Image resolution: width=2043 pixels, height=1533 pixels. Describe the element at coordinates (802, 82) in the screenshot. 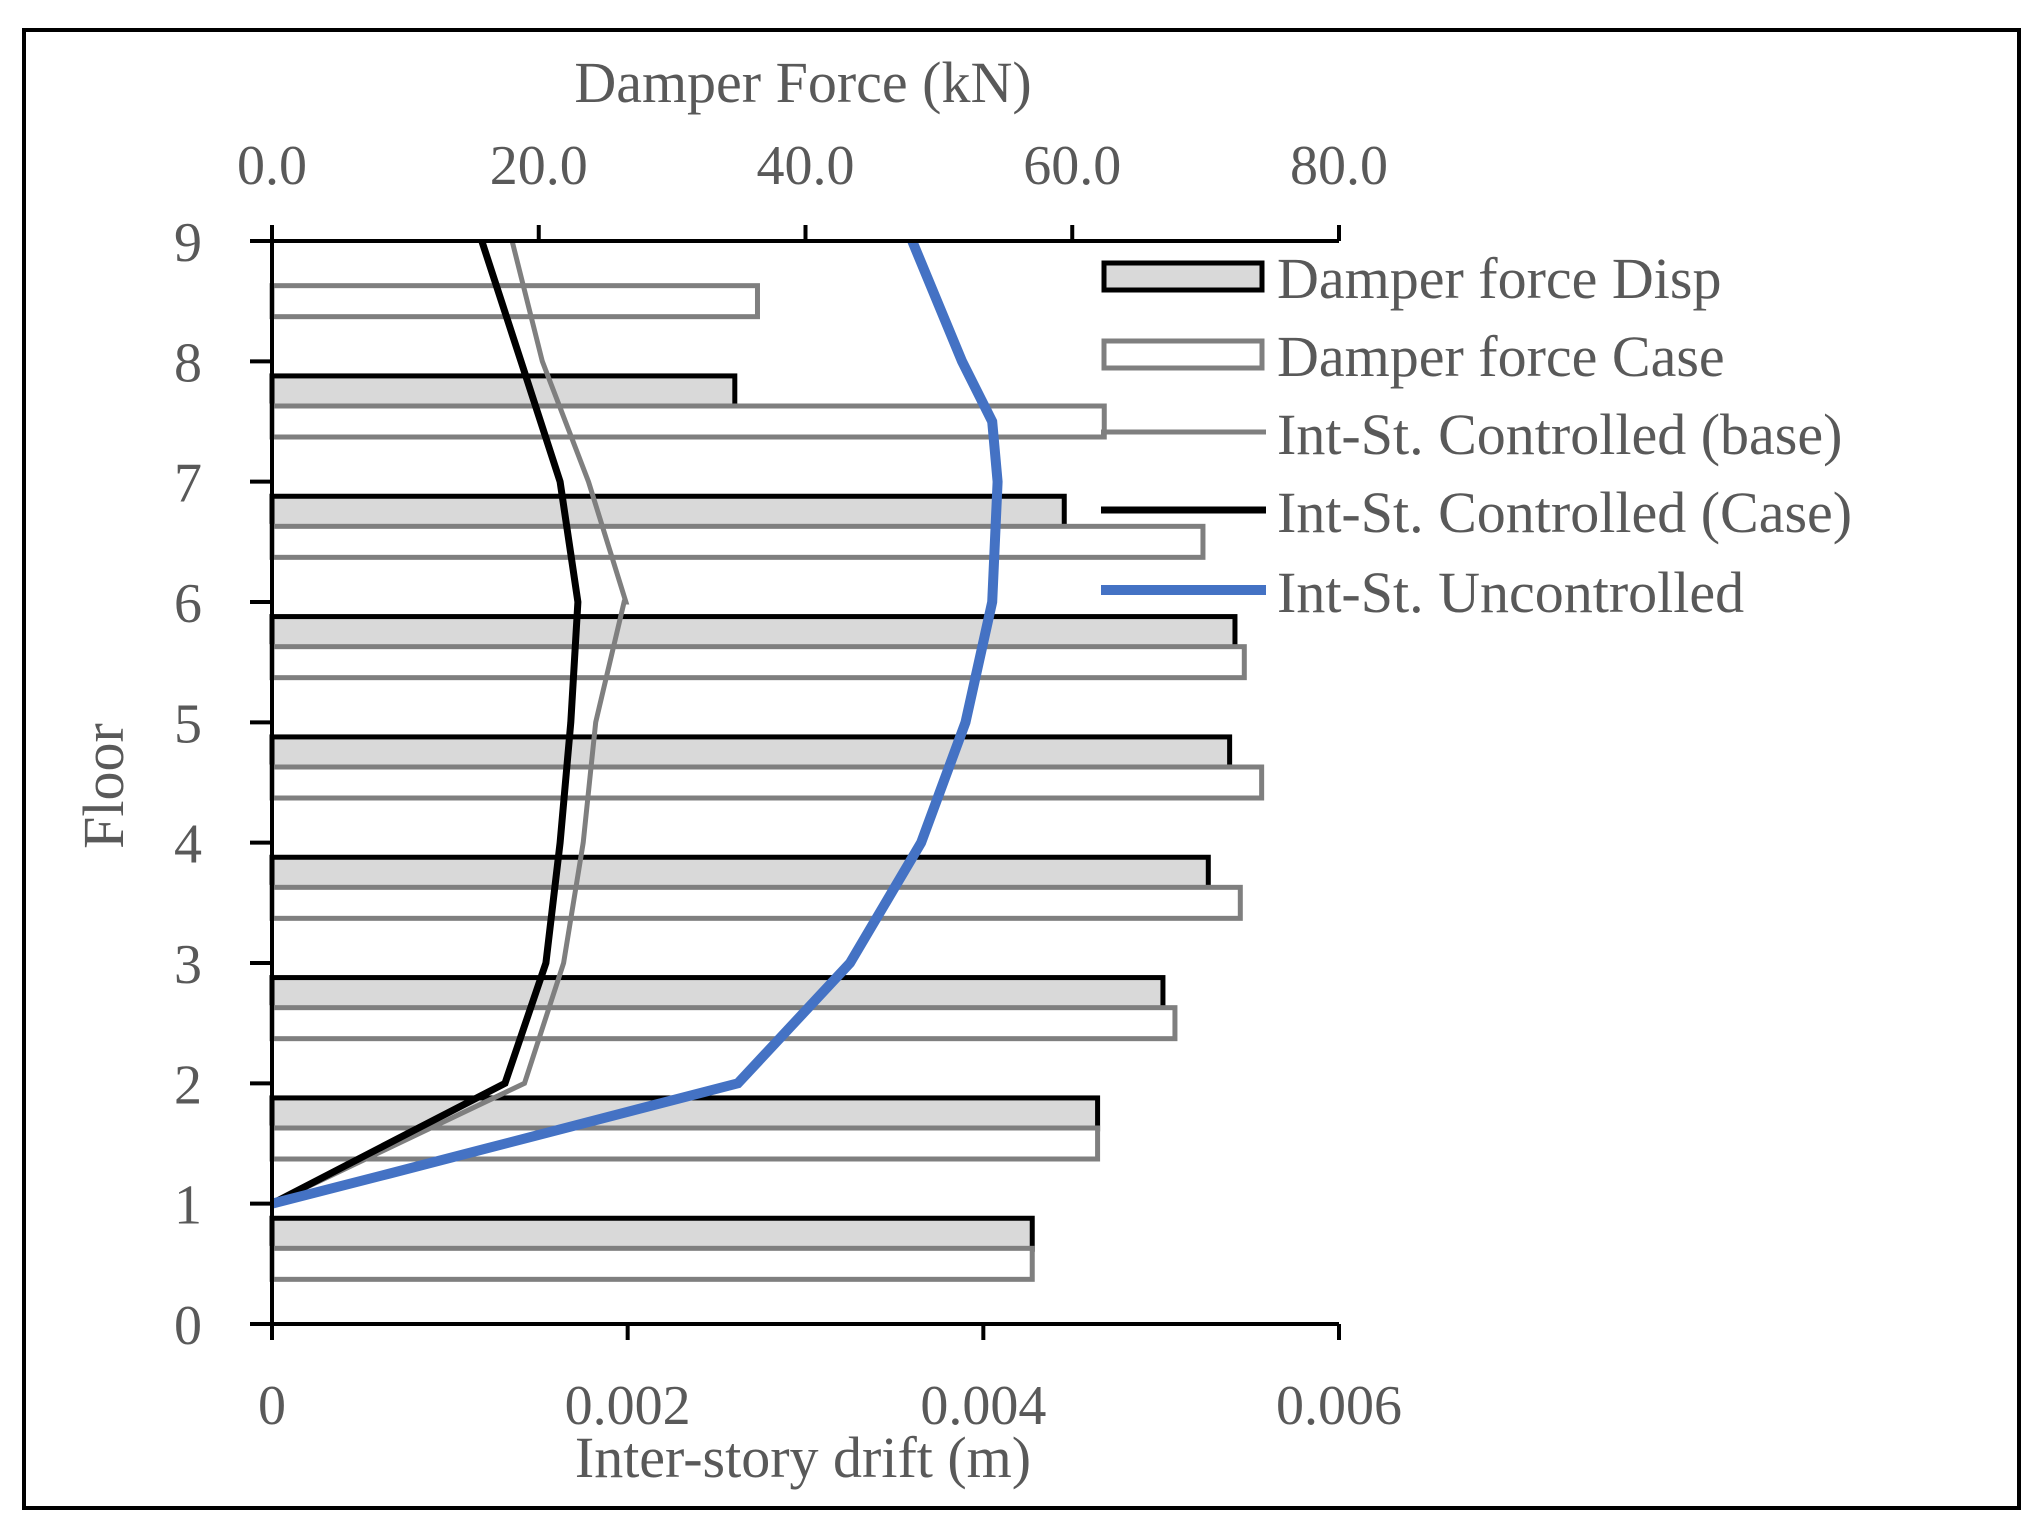

I see `top-axis-title: Damper Force (kN)` at that location.